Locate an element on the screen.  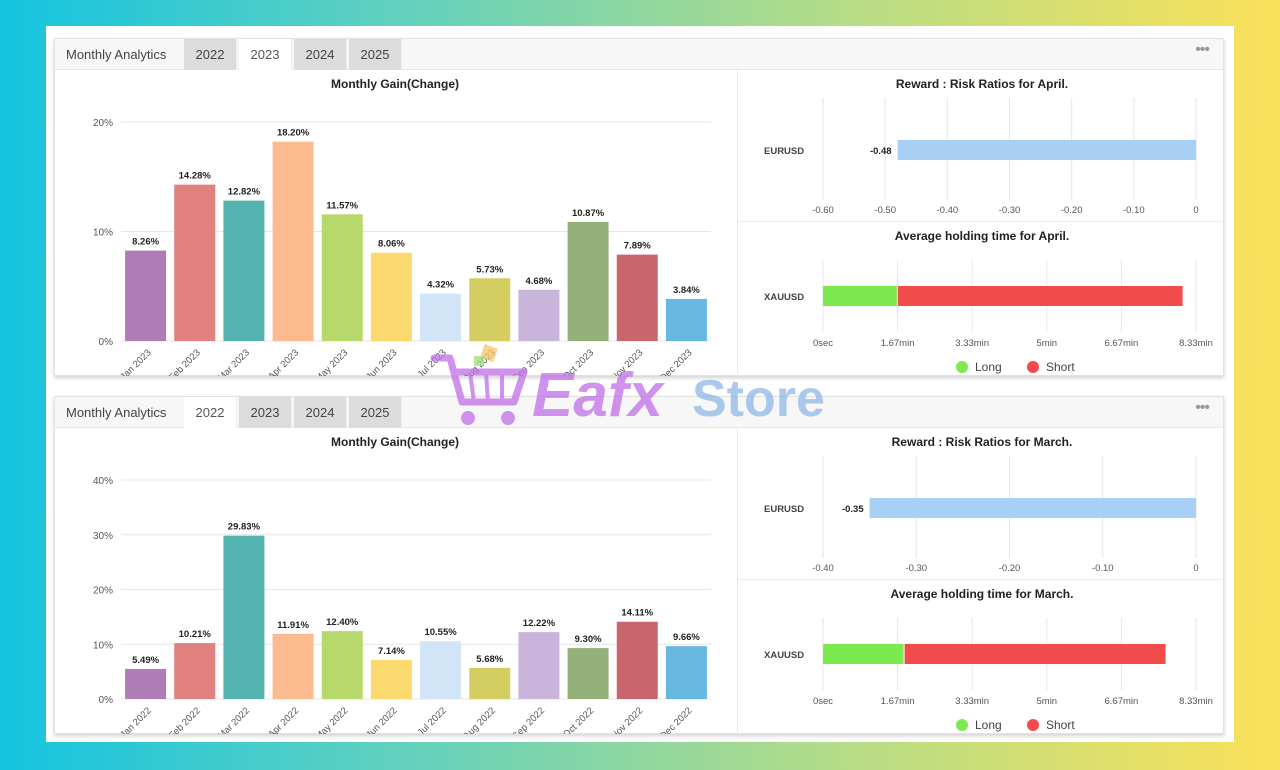
legend-short-label: Short is located at coordinates (1060, 367).